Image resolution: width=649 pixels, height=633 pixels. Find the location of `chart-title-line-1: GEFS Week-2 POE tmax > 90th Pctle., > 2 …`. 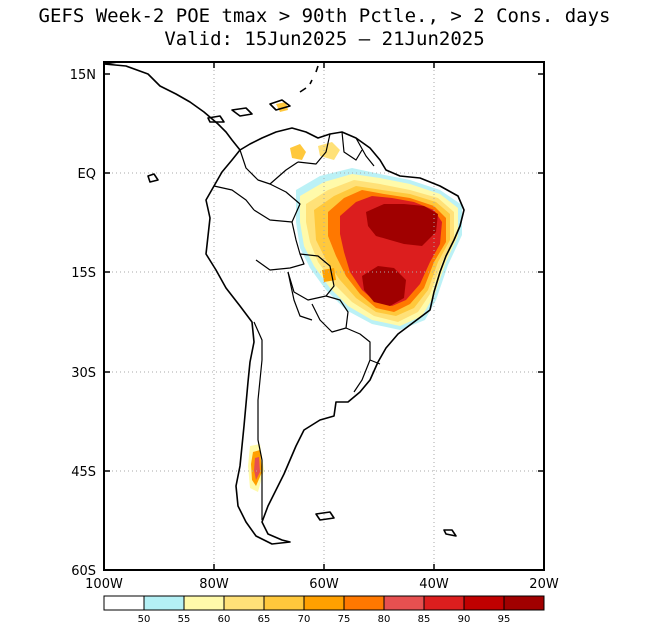

chart-title-line-1: GEFS Week-2 POE tmax > 90th Pctle., > 2 … is located at coordinates (324, 16).